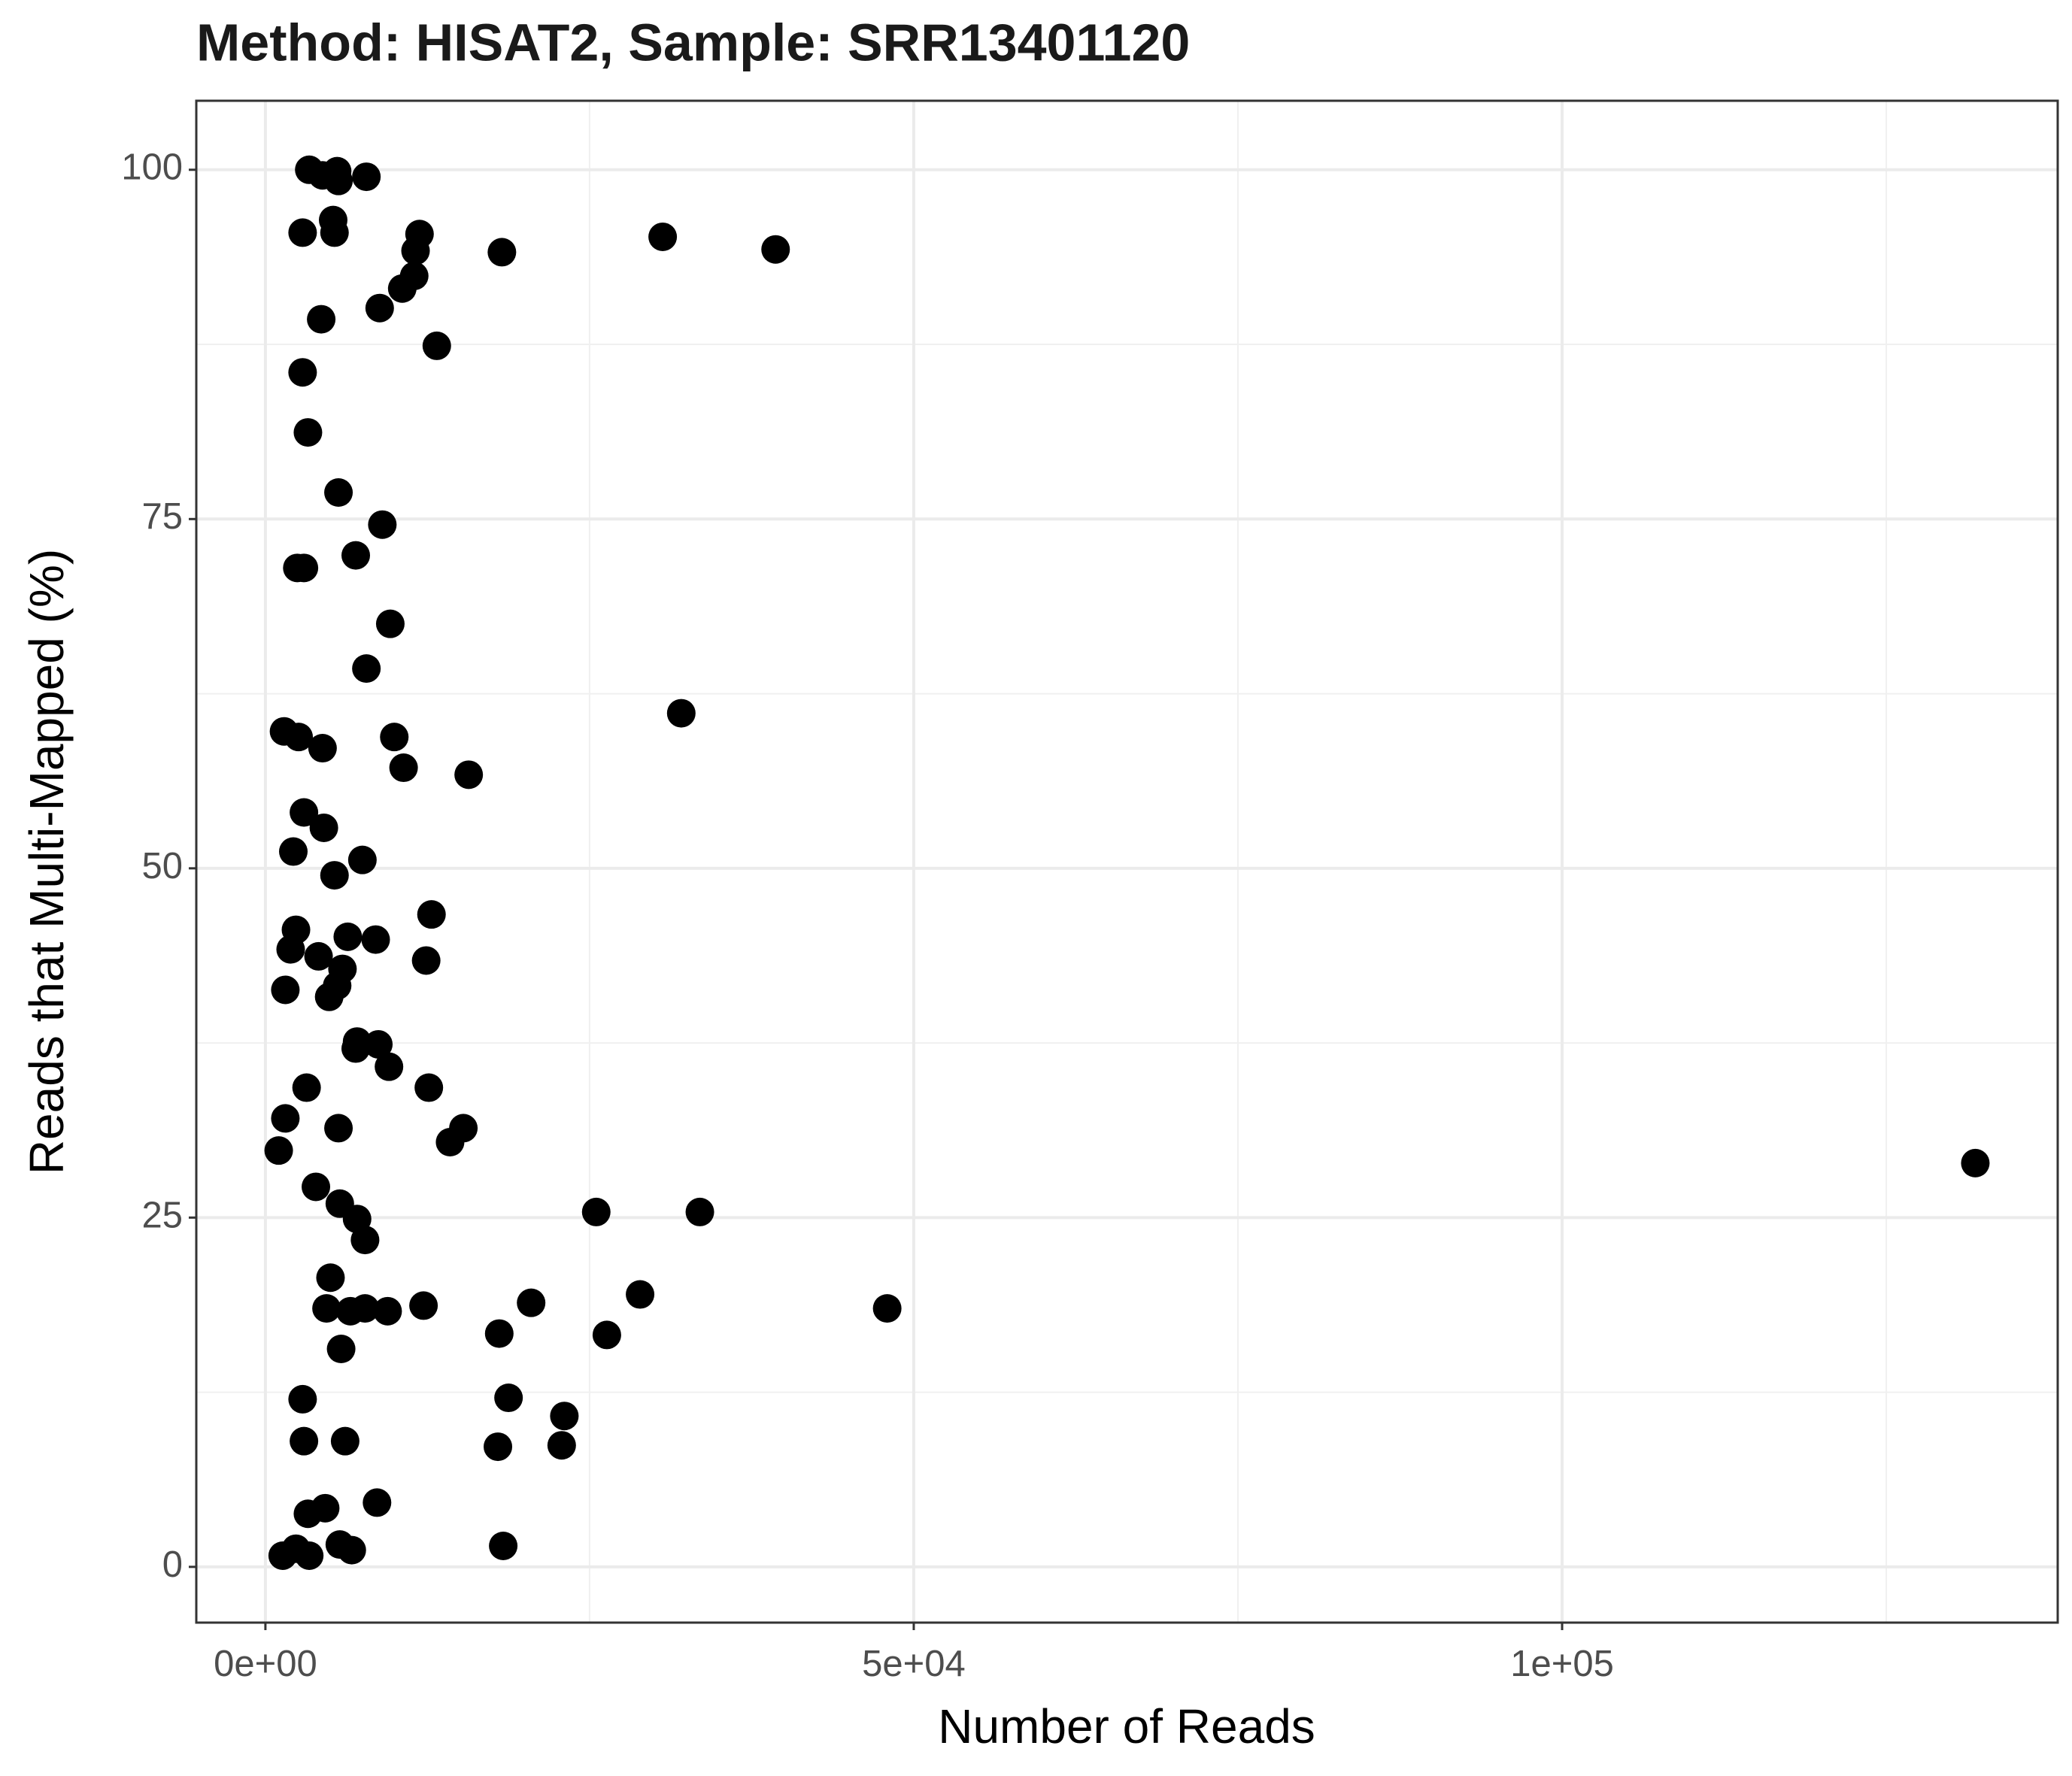  What do you see at coordinates (162, 516) in the screenshot?
I see `y-tick-label: 75` at bounding box center [162, 516].